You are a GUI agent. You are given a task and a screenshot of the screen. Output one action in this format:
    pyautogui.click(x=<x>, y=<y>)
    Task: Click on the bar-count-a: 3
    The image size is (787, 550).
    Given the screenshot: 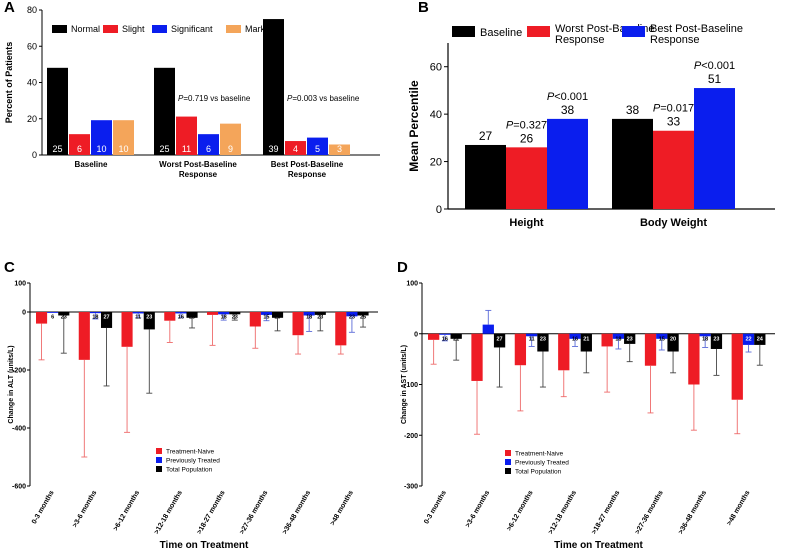 What is the action you would take?
    pyautogui.click(x=339, y=149)
    